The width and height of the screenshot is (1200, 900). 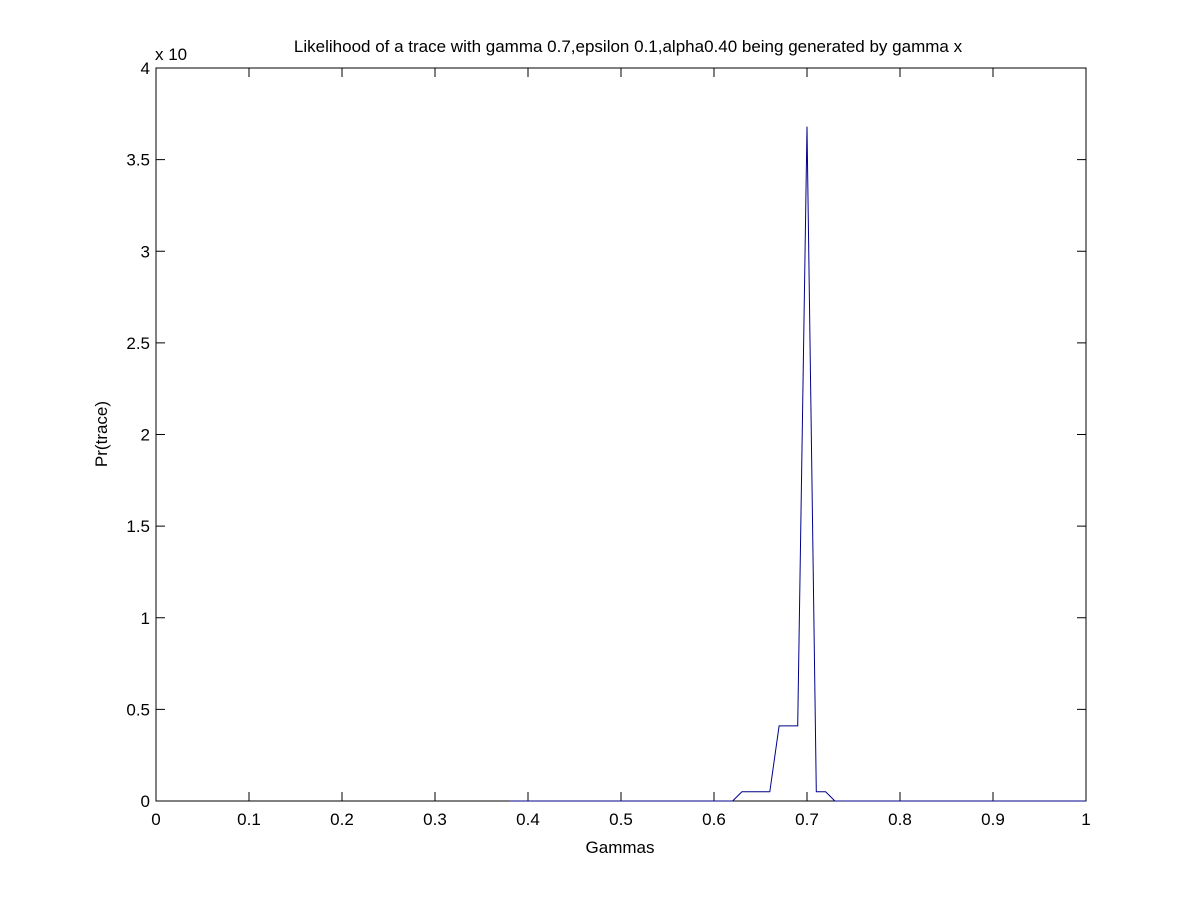 What do you see at coordinates (621, 819) in the screenshot?
I see `x-tick-label: 0.5` at bounding box center [621, 819].